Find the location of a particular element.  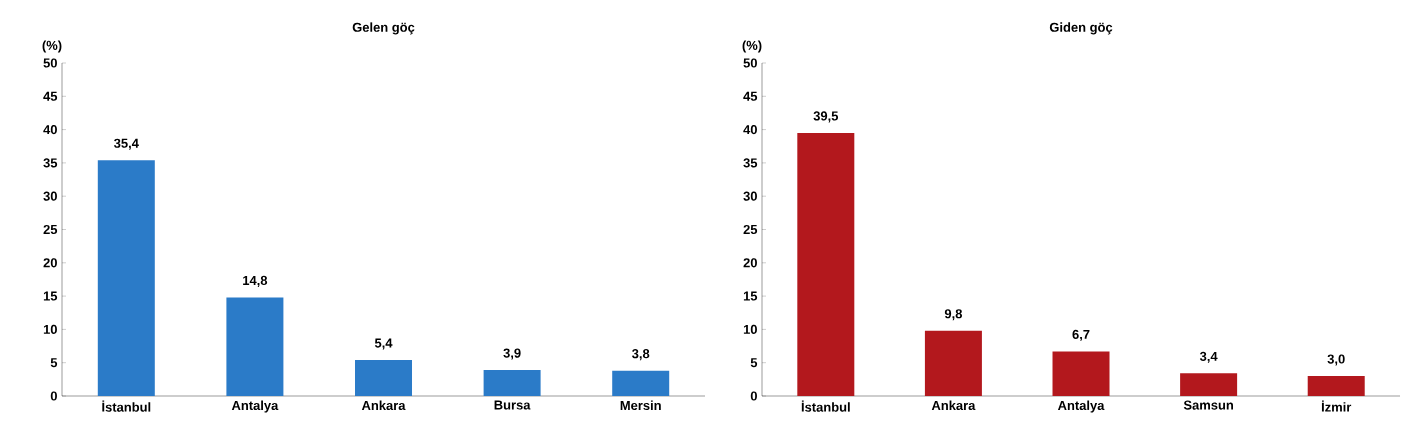

data-label: 6,7 is located at coordinates (1081, 335).